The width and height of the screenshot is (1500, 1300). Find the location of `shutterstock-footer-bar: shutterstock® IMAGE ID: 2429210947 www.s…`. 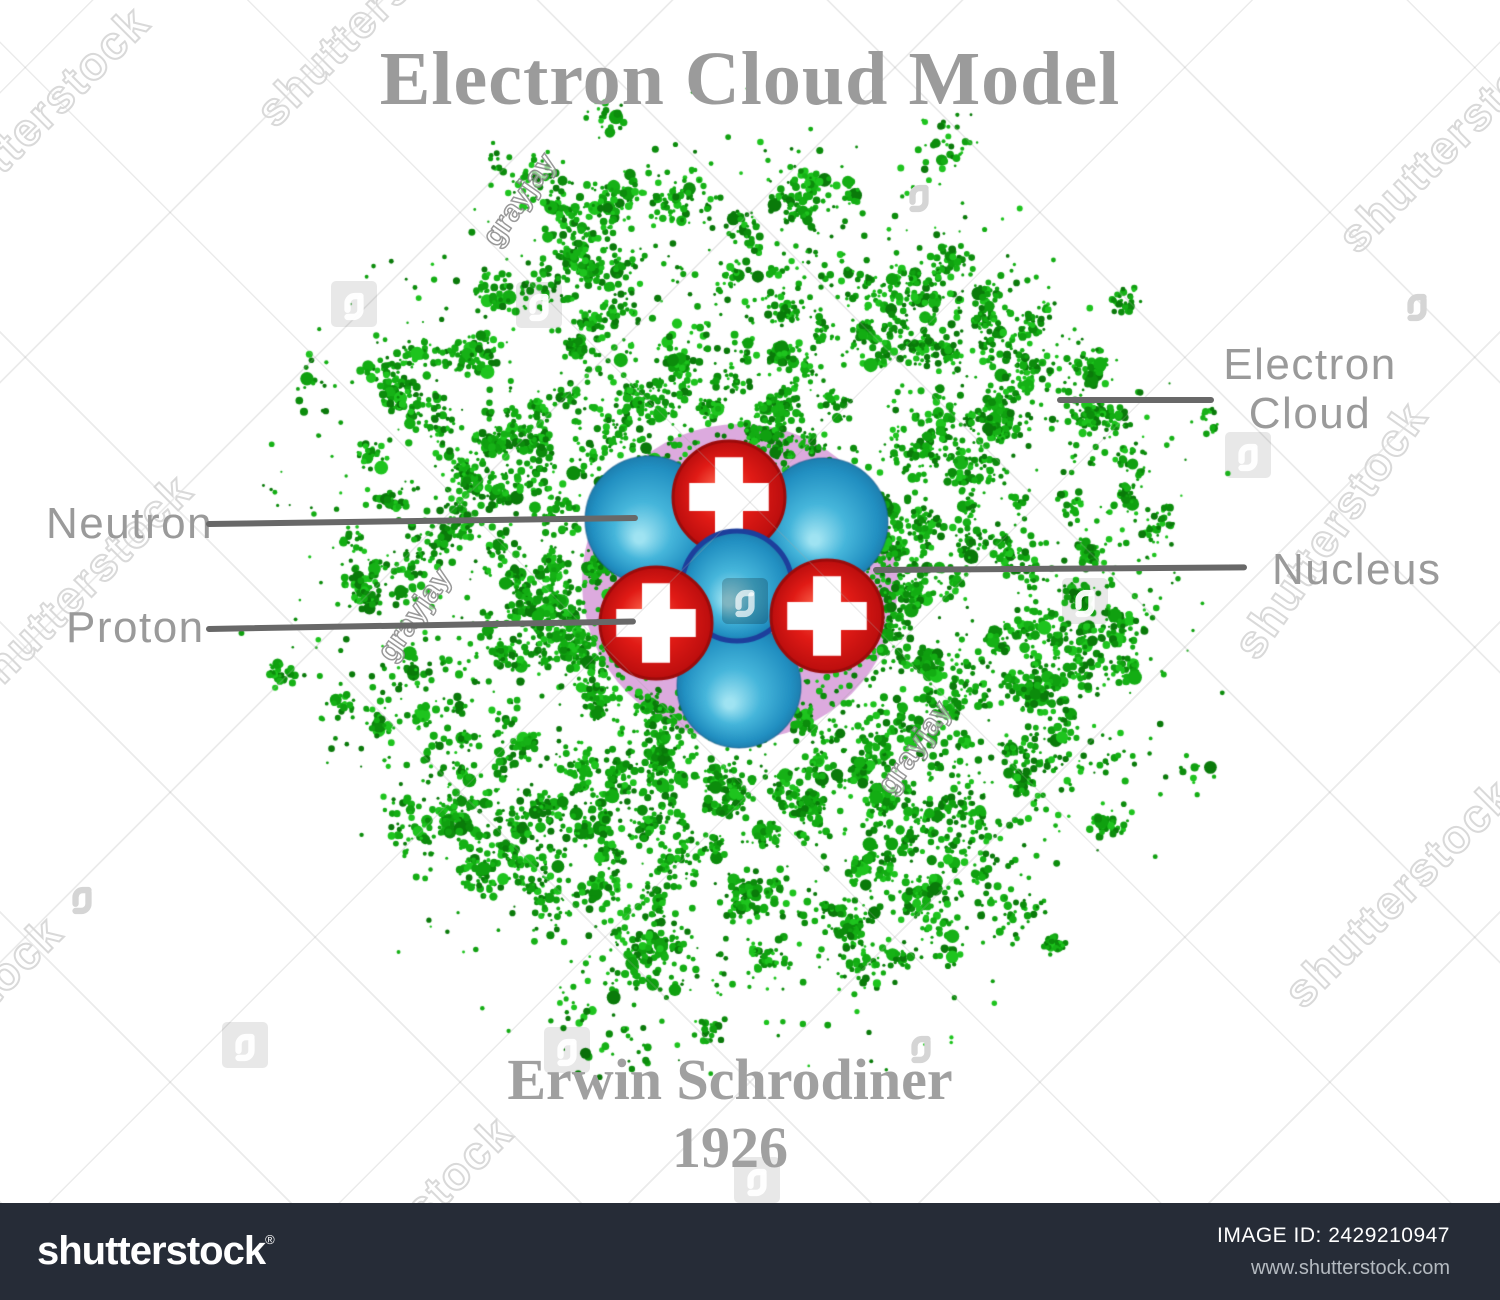

shutterstock-footer-bar: shutterstock® IMAGE ID: 2429210947 www.s… is located at coordinates (750, 1251).